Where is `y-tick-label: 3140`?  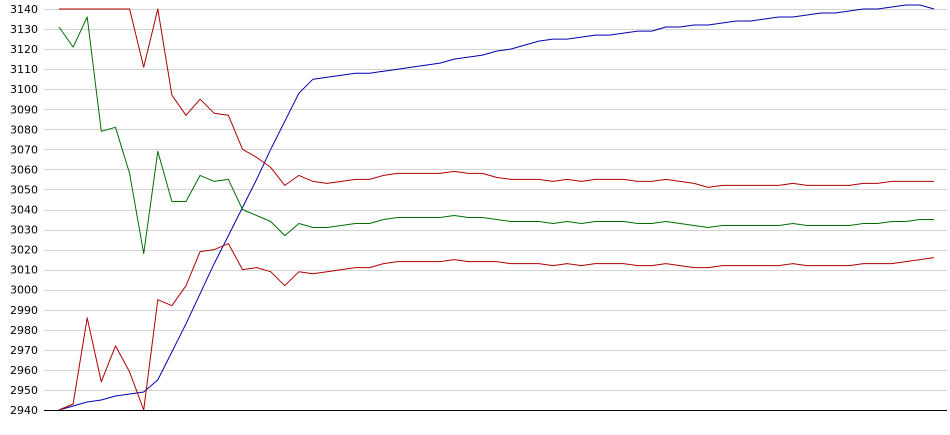 y-tick-label: 3140 is located at coordinates (24, 9).